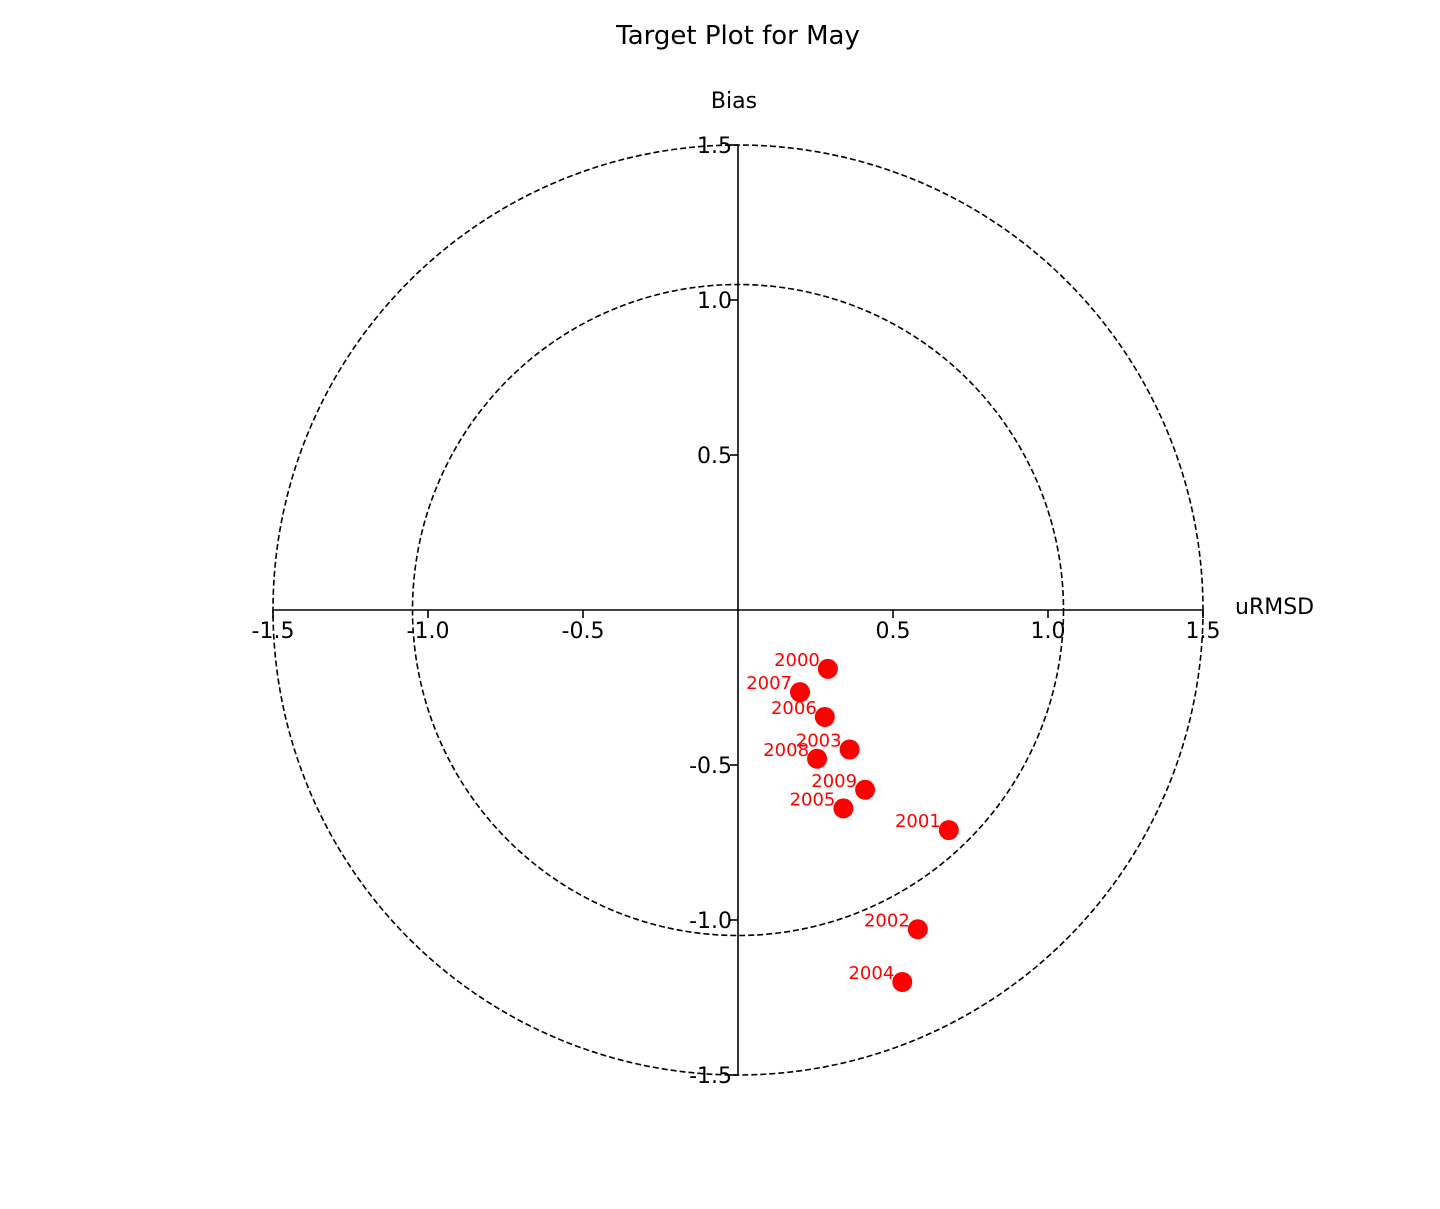 The image size is (1440, 1209). I want to click on data-point-2000, so click(827, 668).